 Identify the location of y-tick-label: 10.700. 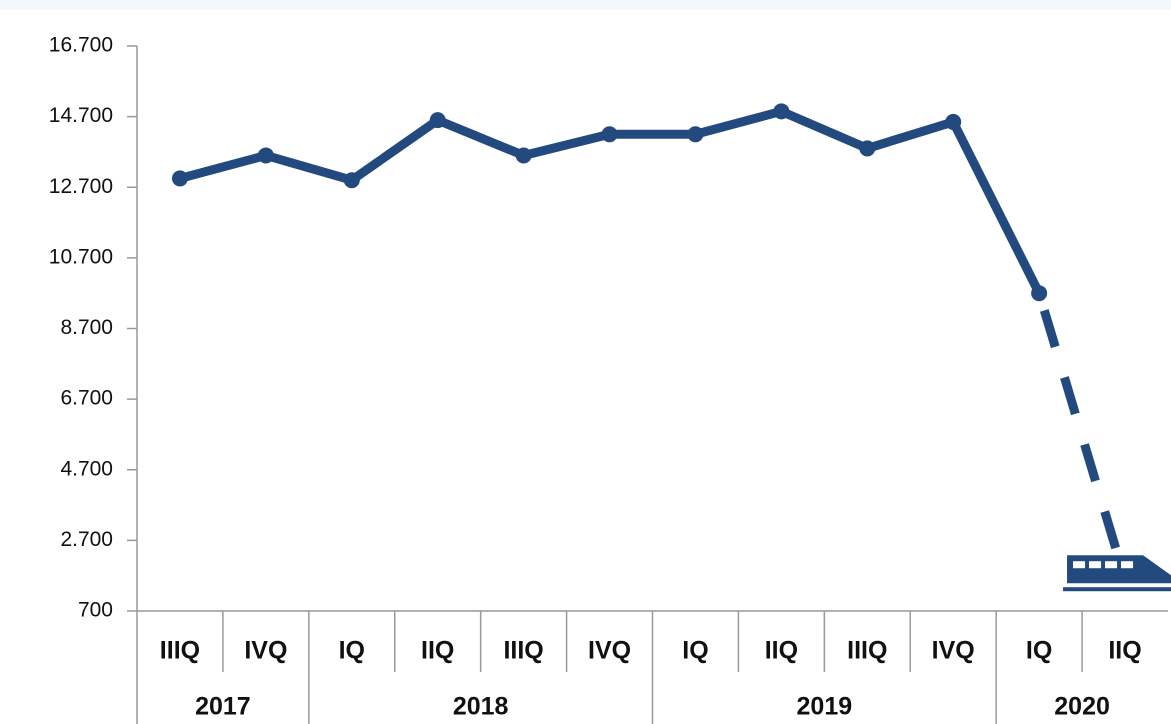
(81, 256).